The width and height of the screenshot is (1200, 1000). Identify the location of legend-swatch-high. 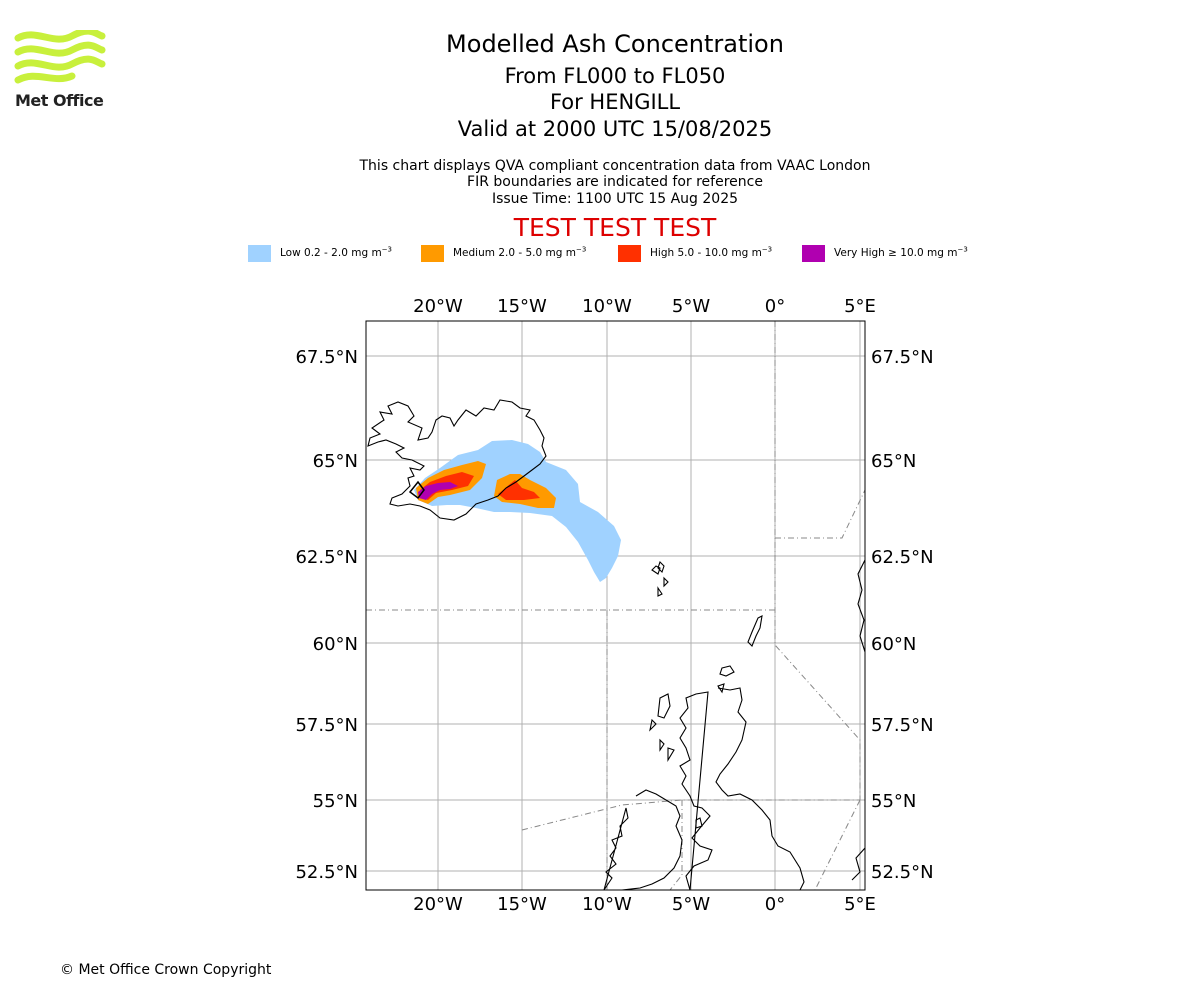
(629, 253).